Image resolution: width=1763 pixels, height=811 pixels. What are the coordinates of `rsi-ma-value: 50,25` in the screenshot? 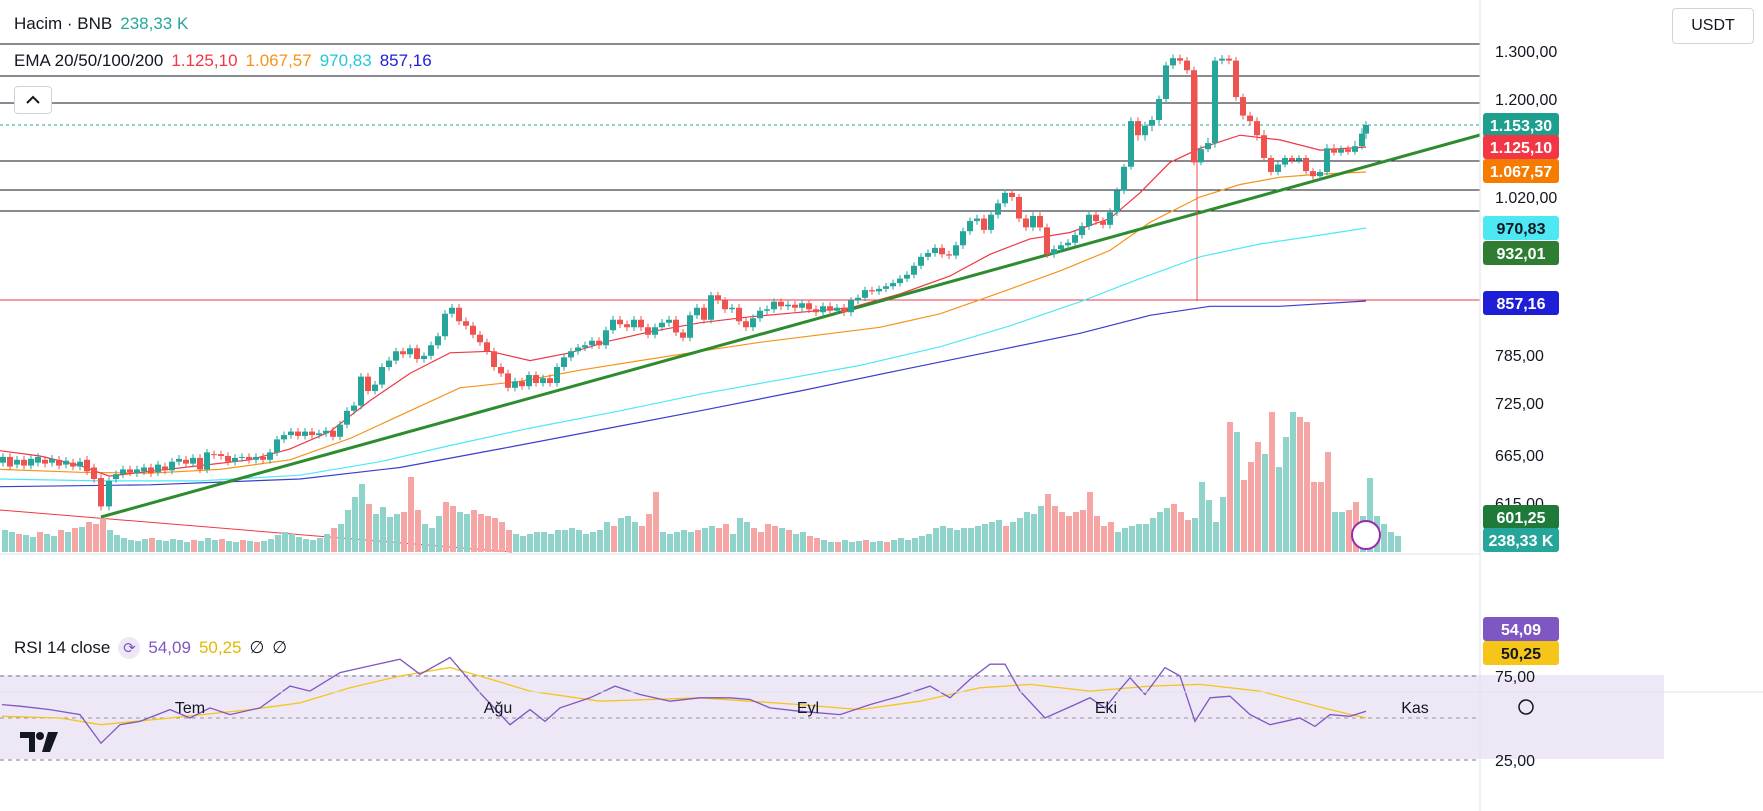 It's located at (220, 647).